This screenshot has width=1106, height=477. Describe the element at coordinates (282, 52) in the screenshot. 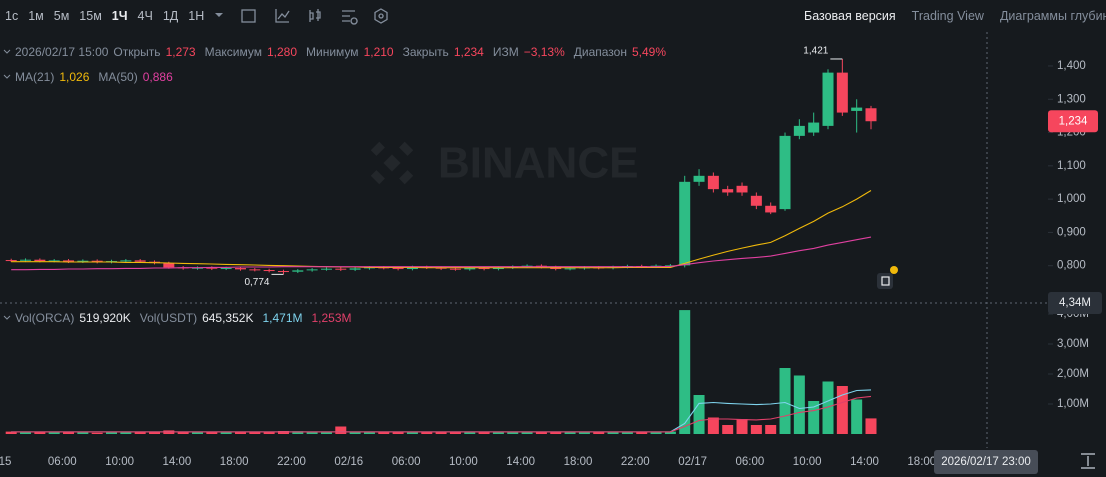

I see `legend-value: 1,280` at that location.